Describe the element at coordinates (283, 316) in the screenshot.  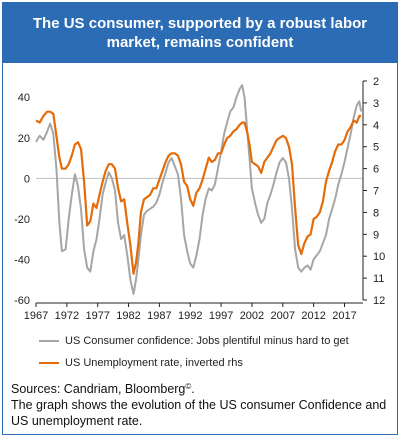
I see `x-tick-label: 2007` at that location.